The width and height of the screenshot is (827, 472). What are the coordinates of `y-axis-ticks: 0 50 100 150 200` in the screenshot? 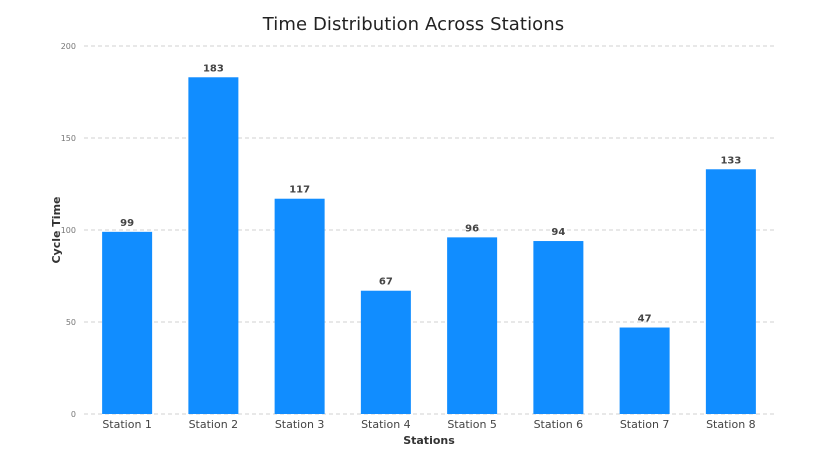 It's located at (68, 230).